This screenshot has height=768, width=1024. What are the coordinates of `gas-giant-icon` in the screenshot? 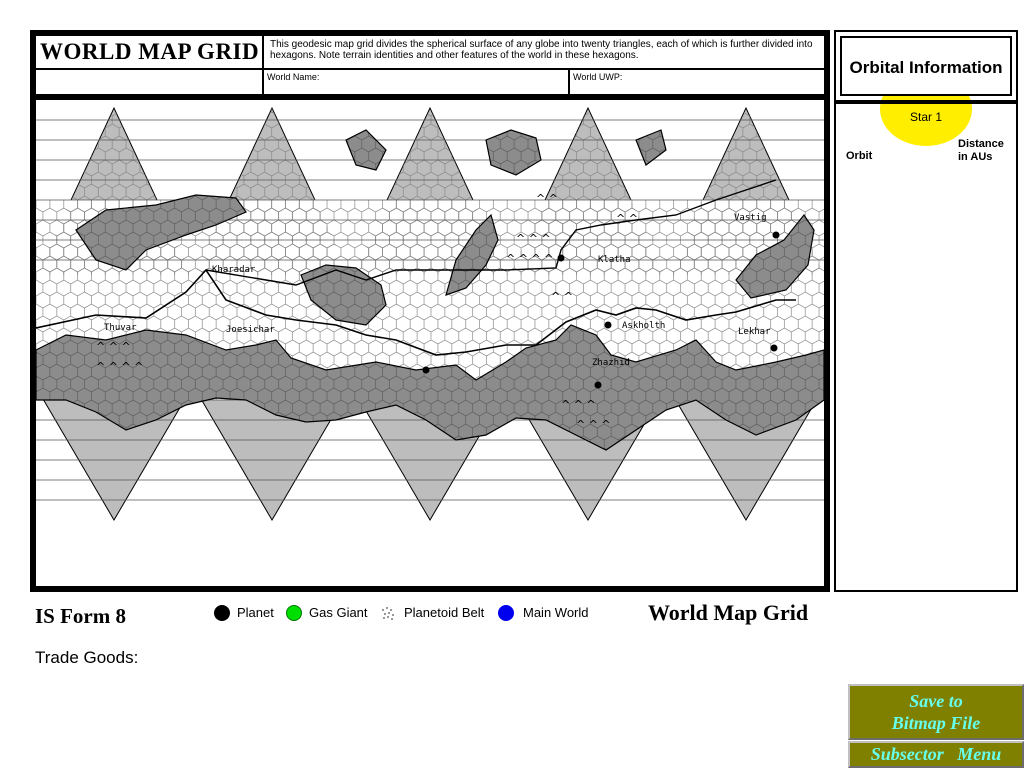 It's located at (294, 613).